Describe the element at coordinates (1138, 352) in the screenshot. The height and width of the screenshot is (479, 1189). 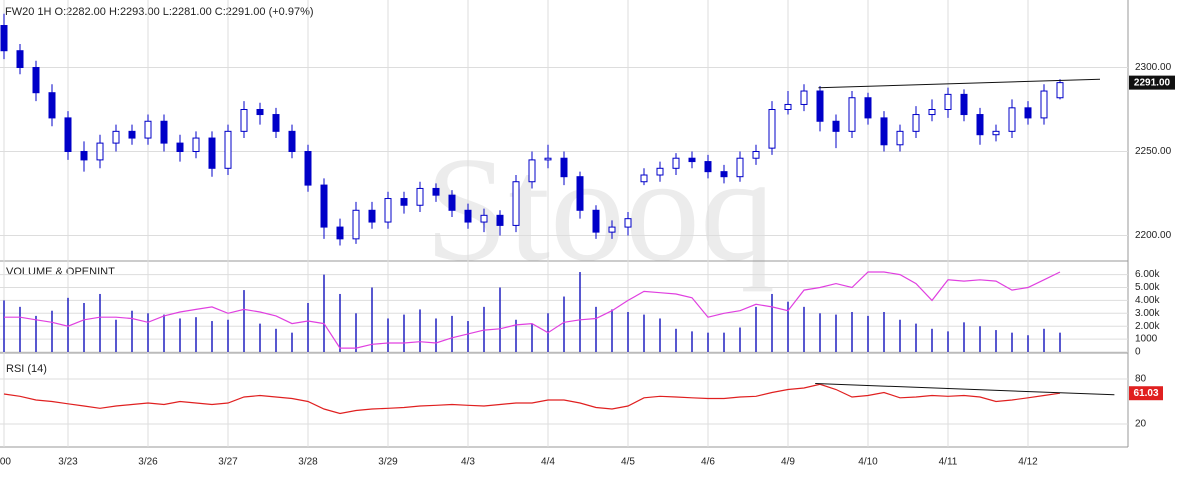
I see `y-tick-label: 0` at that location.